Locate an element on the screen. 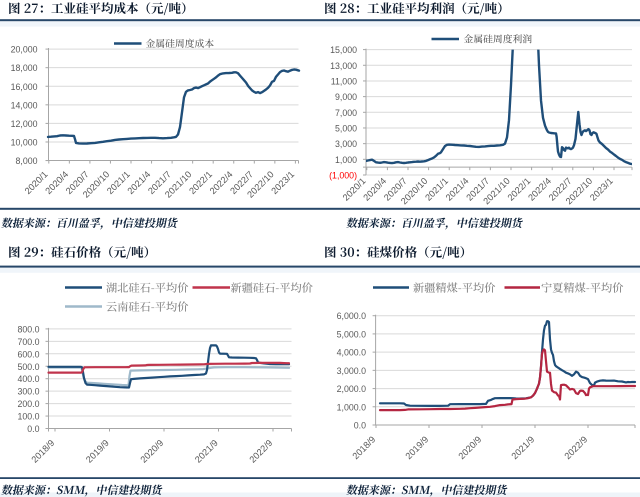  svg-text: 200.0 is located at coordinates (28, 404).